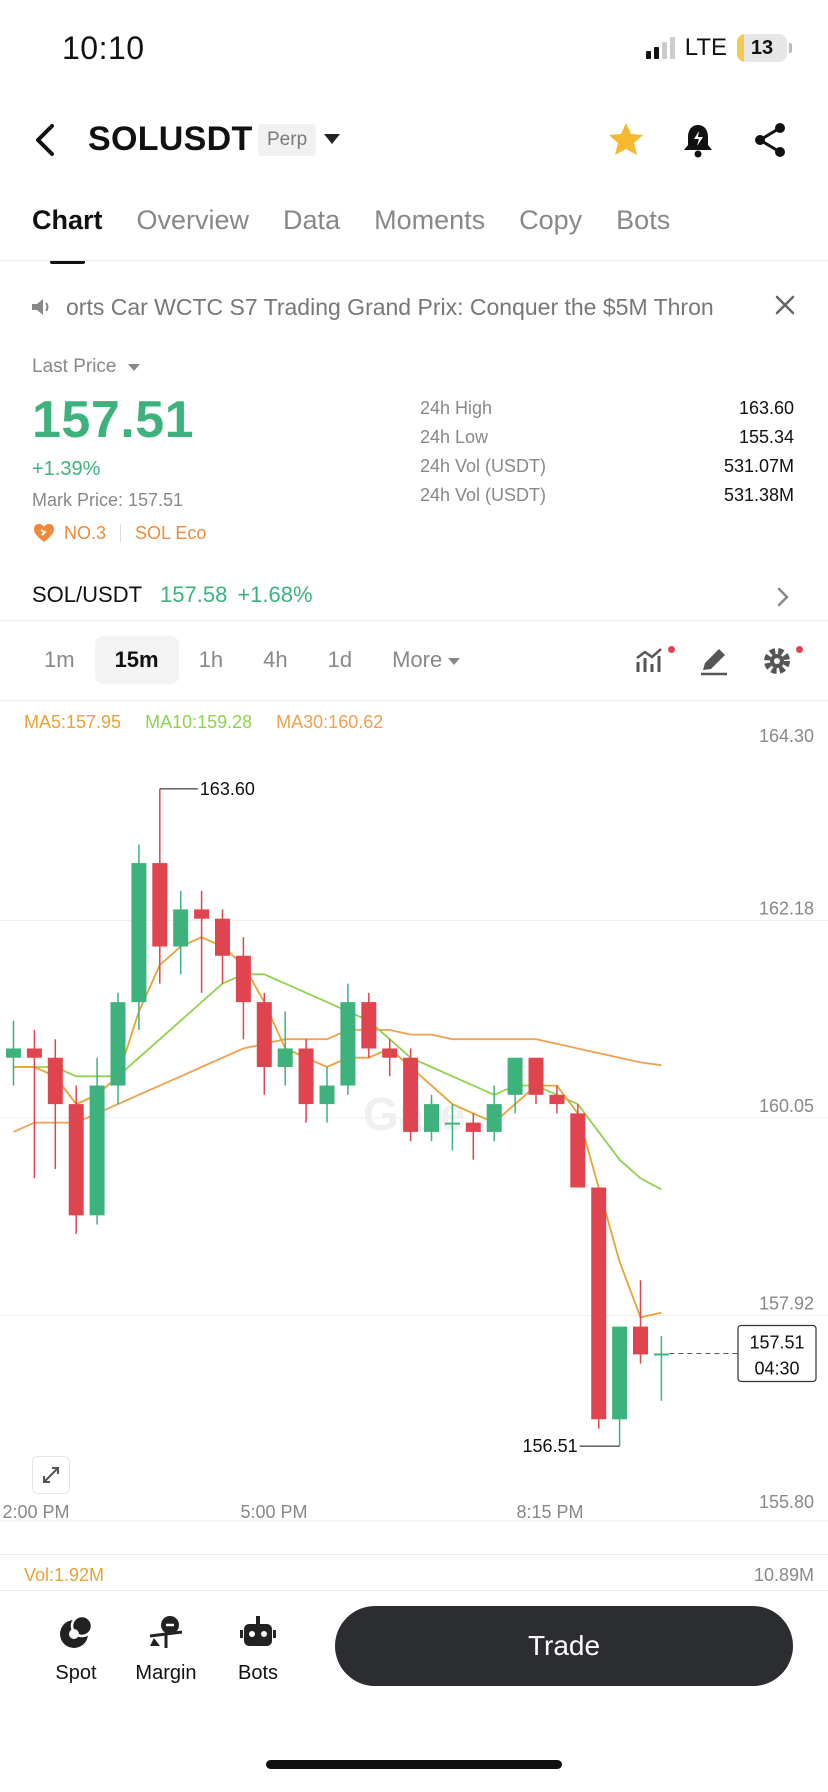 Image resolution: width=828 pixels, height=1792 pixels. I want to click on close-icon, so click(785, 305).